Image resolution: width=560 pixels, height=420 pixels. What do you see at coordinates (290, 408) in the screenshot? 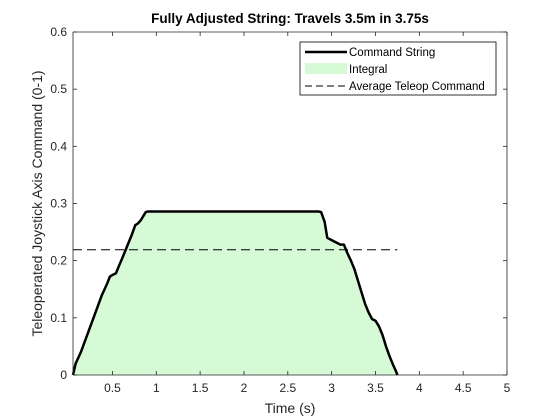
I see `x-axis-label: Time (s)` at bounding box center [290, 408].